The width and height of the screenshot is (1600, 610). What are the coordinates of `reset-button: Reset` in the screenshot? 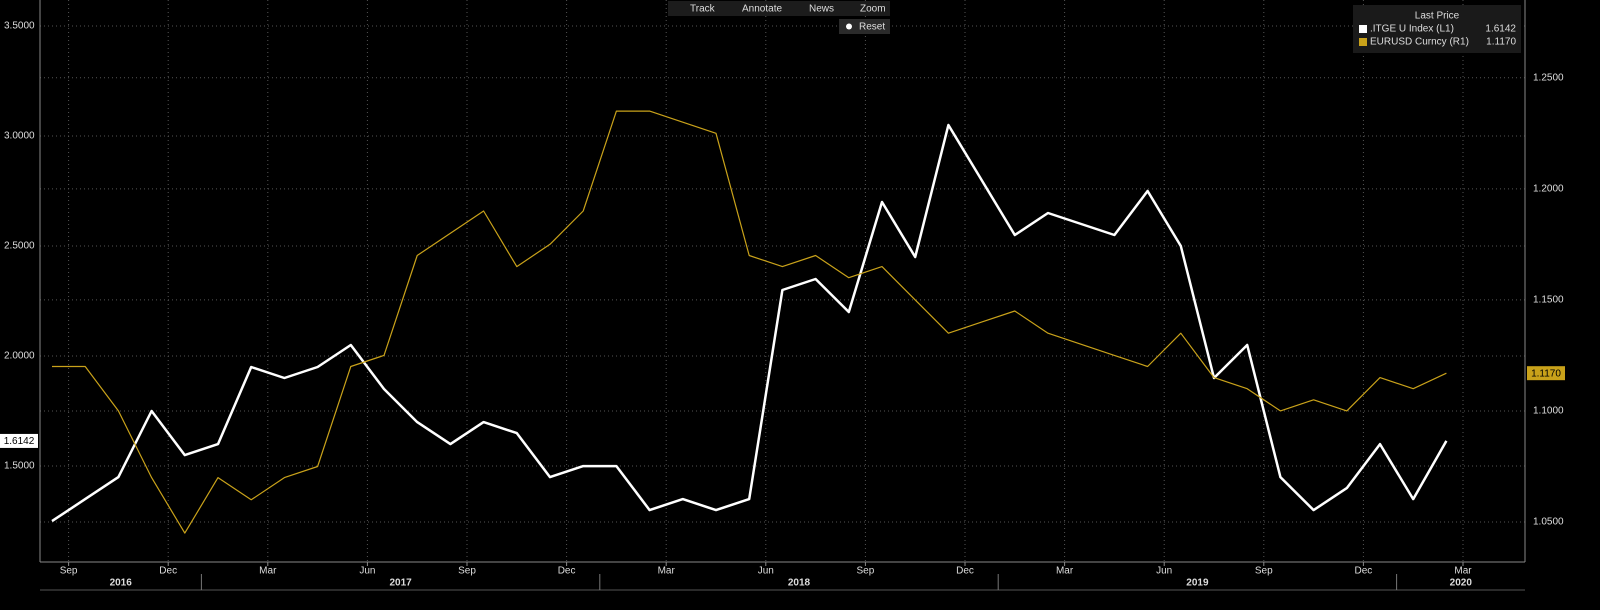 It's located at (864, 26).